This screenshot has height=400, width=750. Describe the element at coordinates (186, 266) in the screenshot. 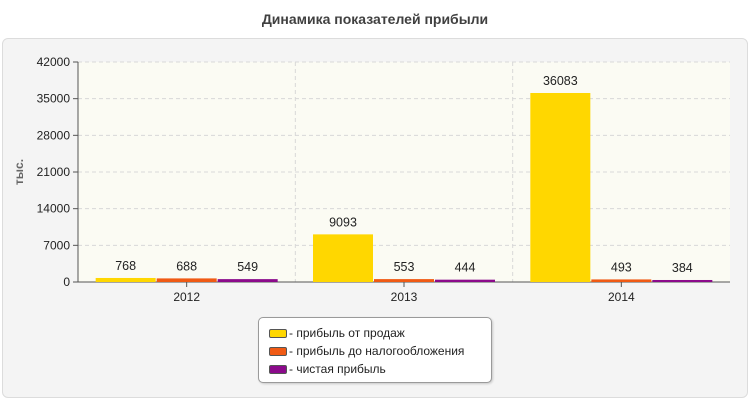

I see `data-label: 688` at that location.